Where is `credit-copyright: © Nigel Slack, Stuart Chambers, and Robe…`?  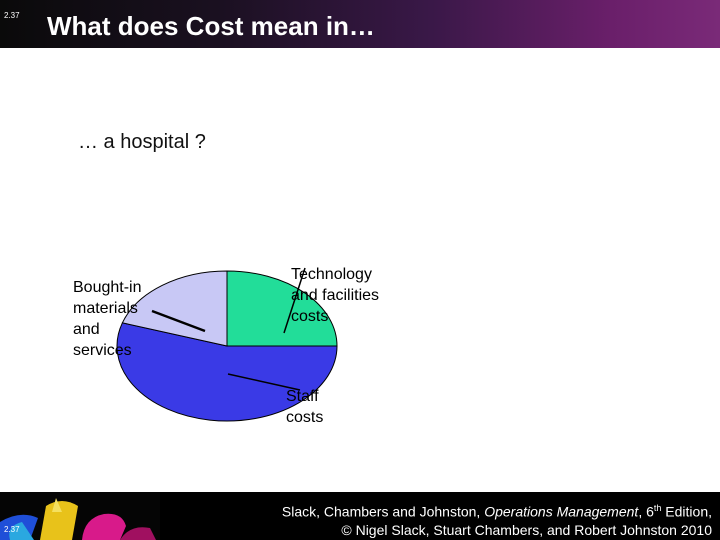 credit-copyright: © Nigel Slack, Stuart Chambers, and Robe… is located at coordinates (526, 529).